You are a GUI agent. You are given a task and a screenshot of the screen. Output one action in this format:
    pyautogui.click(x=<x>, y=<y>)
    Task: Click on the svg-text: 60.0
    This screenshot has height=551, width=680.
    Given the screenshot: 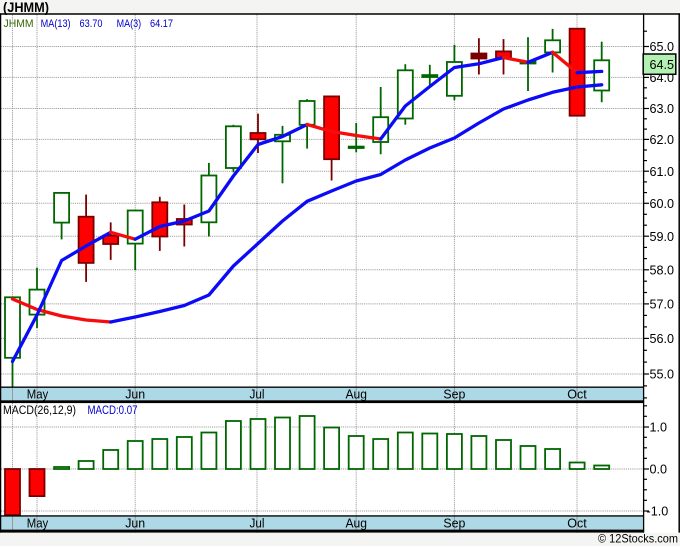 What is the action you would take?
    pyautogui.click(x=662, y=204)
    